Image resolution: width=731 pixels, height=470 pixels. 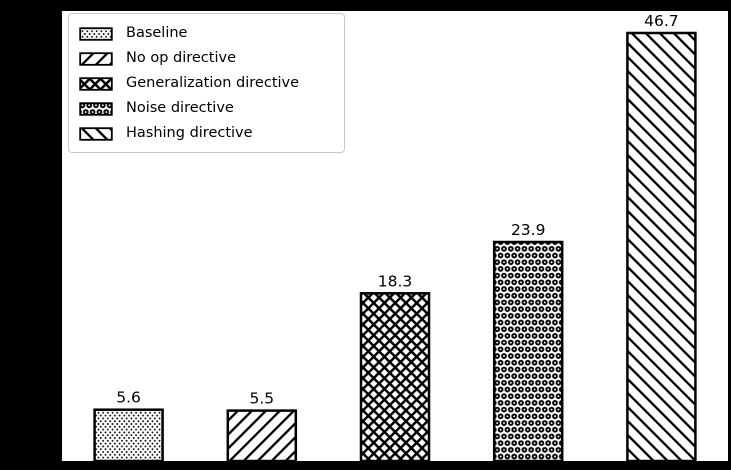 I want to click on bar-value-label: 46.7, so click(x=661, y=21).